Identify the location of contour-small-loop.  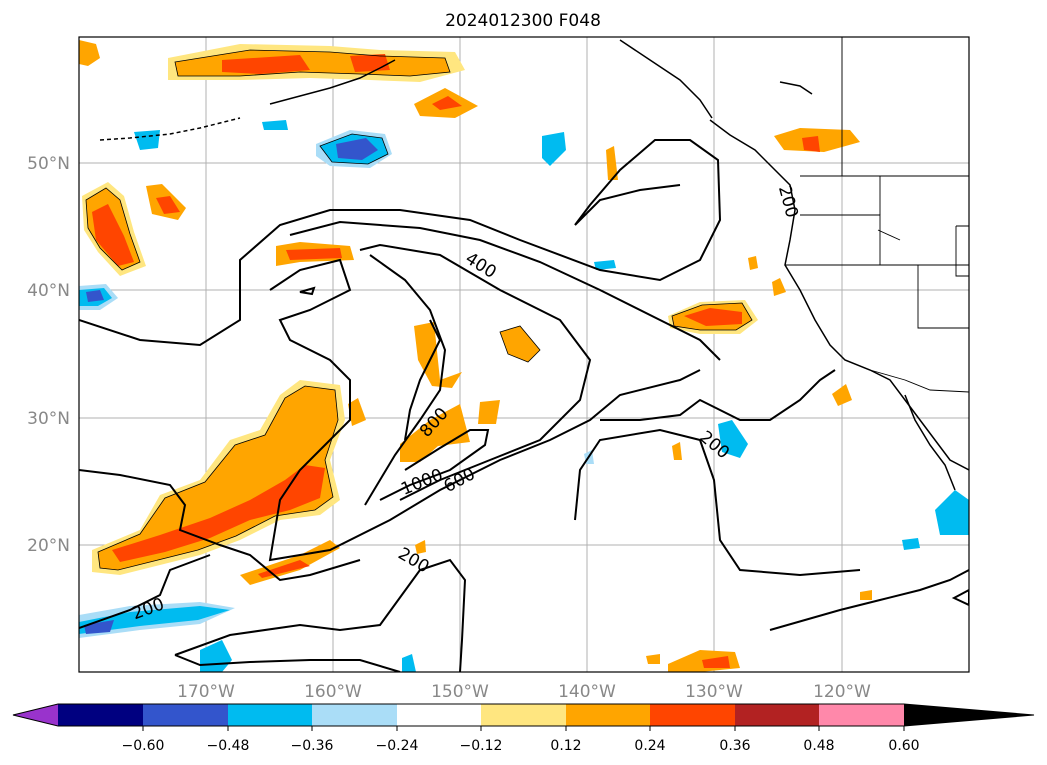
(307, 291).